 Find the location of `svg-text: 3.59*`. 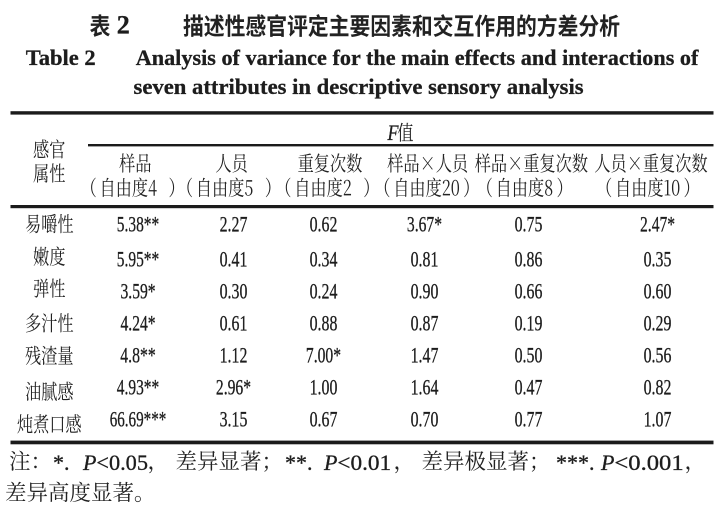

svg-text: 3.59* is located at coordinates (138, 291).